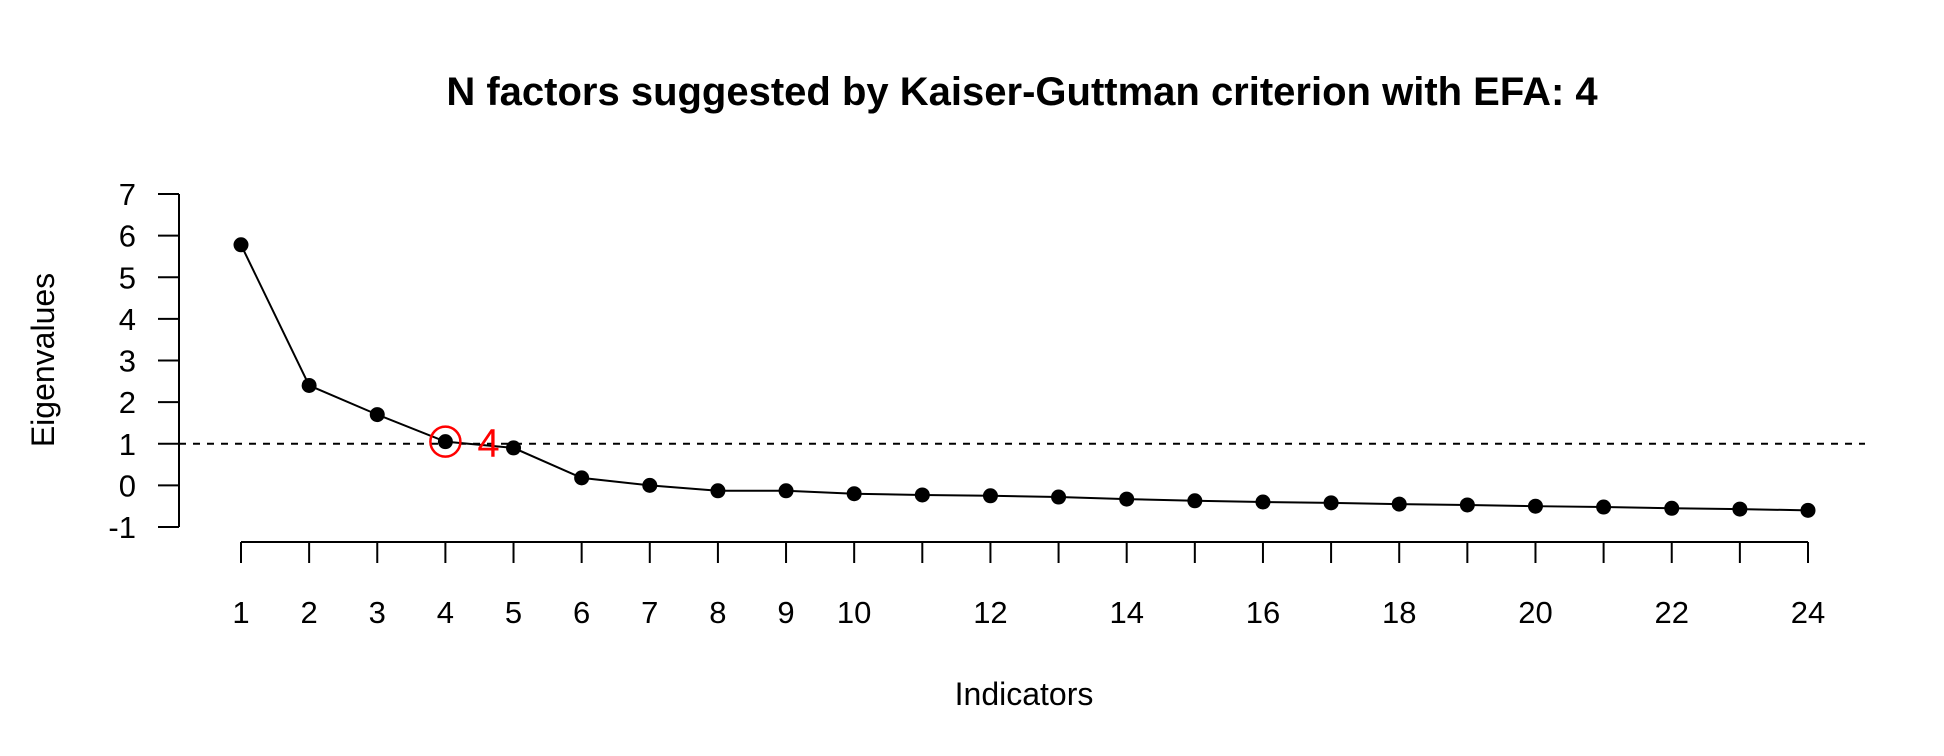 The image size is (1944, 756). I want to click on x-tick-label: 2, so click(309, 612).